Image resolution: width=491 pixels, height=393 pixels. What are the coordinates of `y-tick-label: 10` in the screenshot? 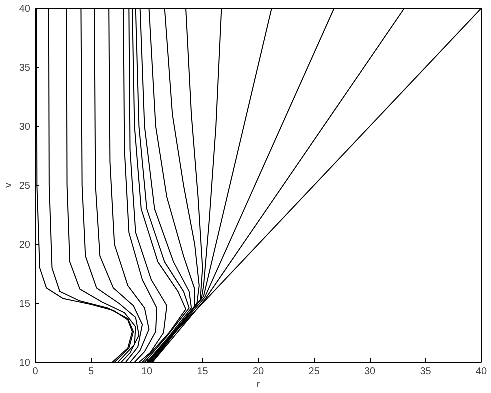 It's located at (25, 363).